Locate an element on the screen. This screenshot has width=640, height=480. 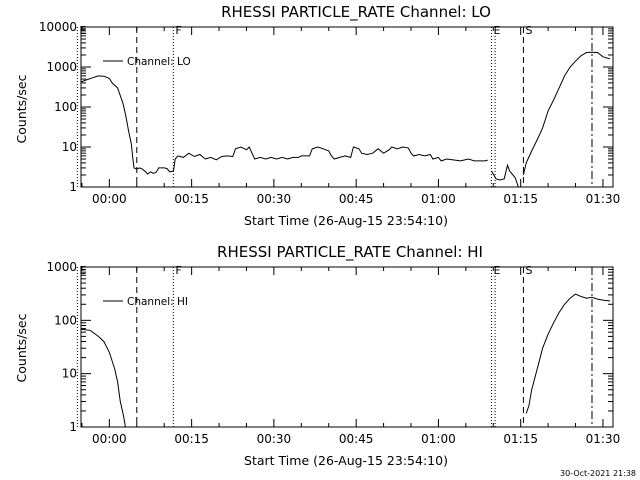
chart-title: RHESSI PARTICLE_RATE Channel: LO is located at coordinates (356, 12).